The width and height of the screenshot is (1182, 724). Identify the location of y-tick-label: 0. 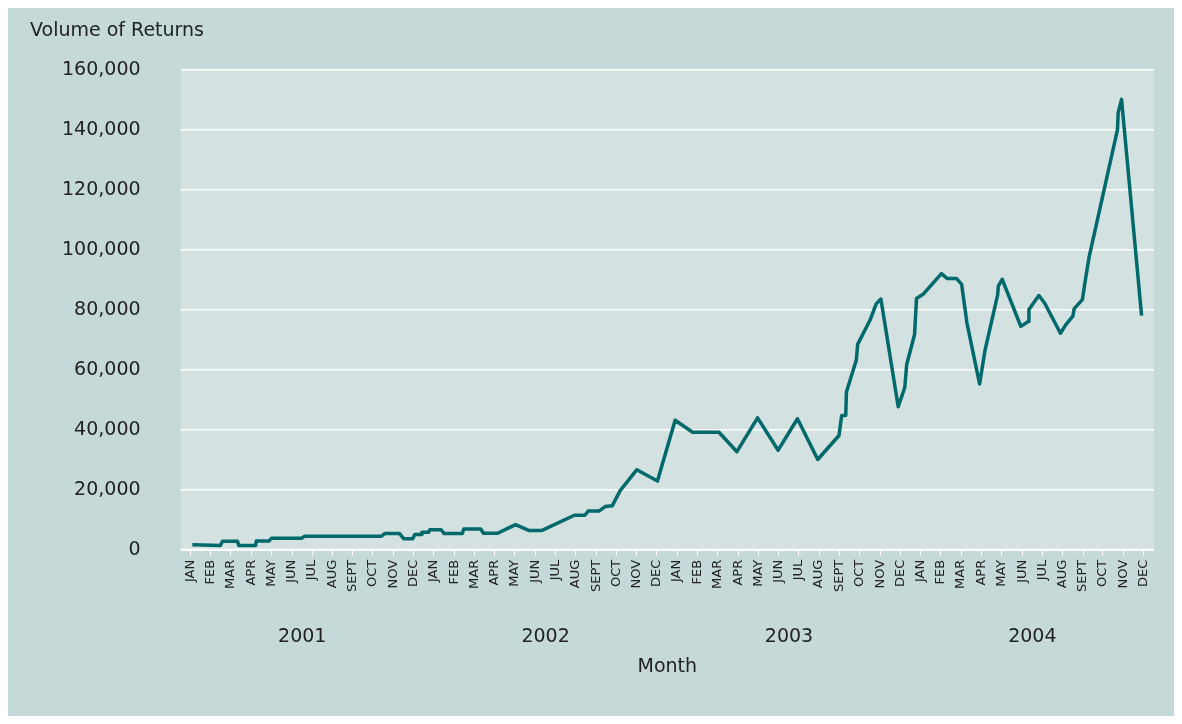
(134, 547).